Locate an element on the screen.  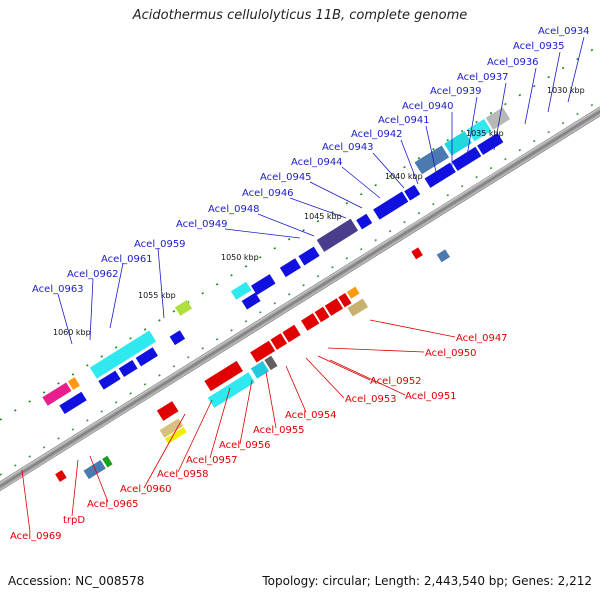
kbp-label: 1040 kbp is located at coordinates (404, 176).